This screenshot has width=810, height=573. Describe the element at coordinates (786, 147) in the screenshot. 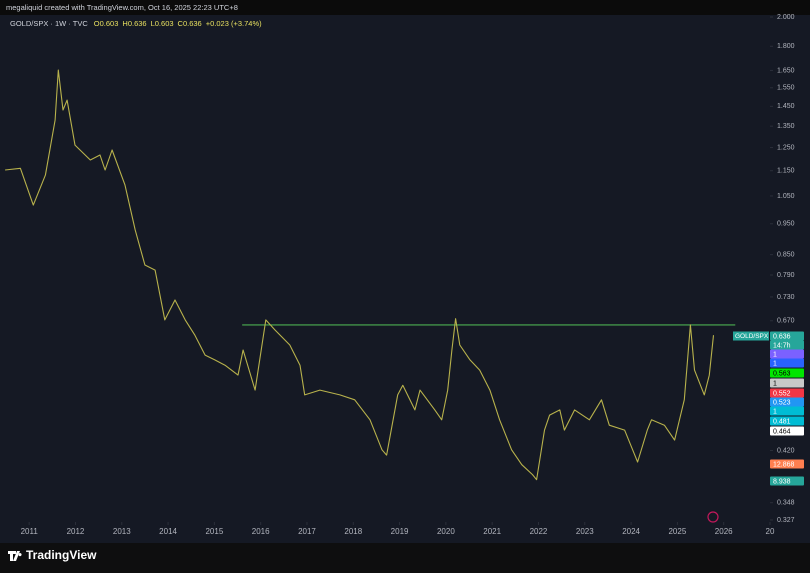

I see `y-tick-label: 1.250` at that location.